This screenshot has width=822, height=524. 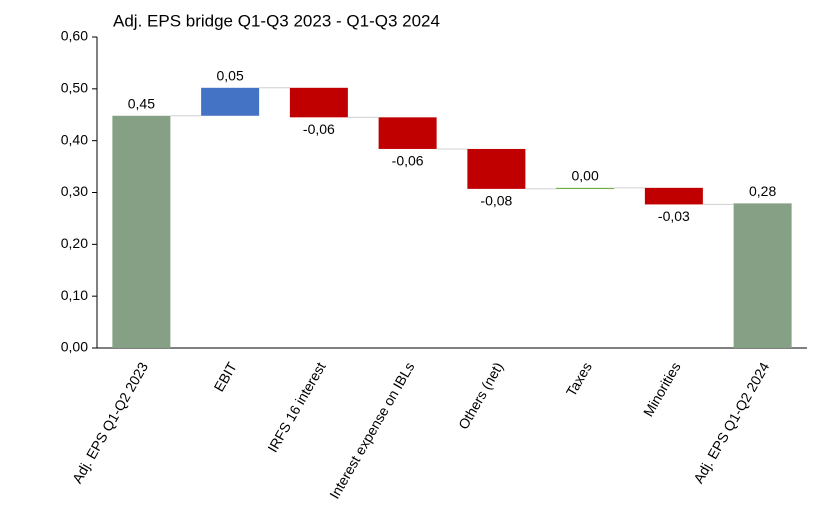 I want to click on x-tick-label: Adj. EPS Q1-Q2 2024, so click(x=731, y=422).